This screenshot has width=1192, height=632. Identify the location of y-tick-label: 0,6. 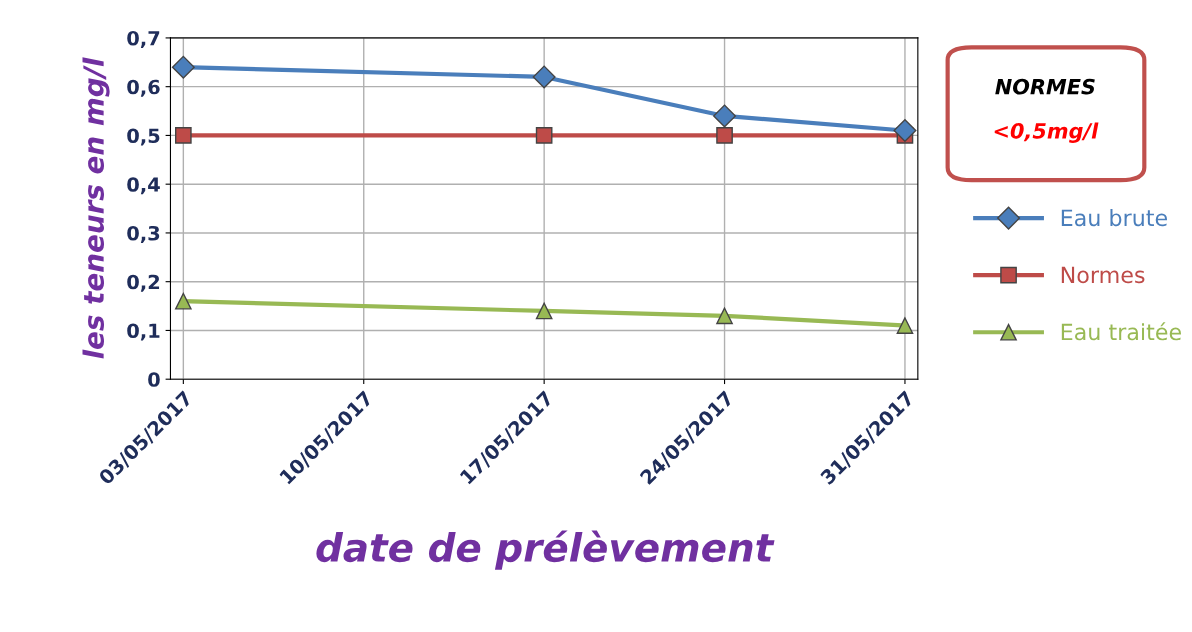
(143, 88).